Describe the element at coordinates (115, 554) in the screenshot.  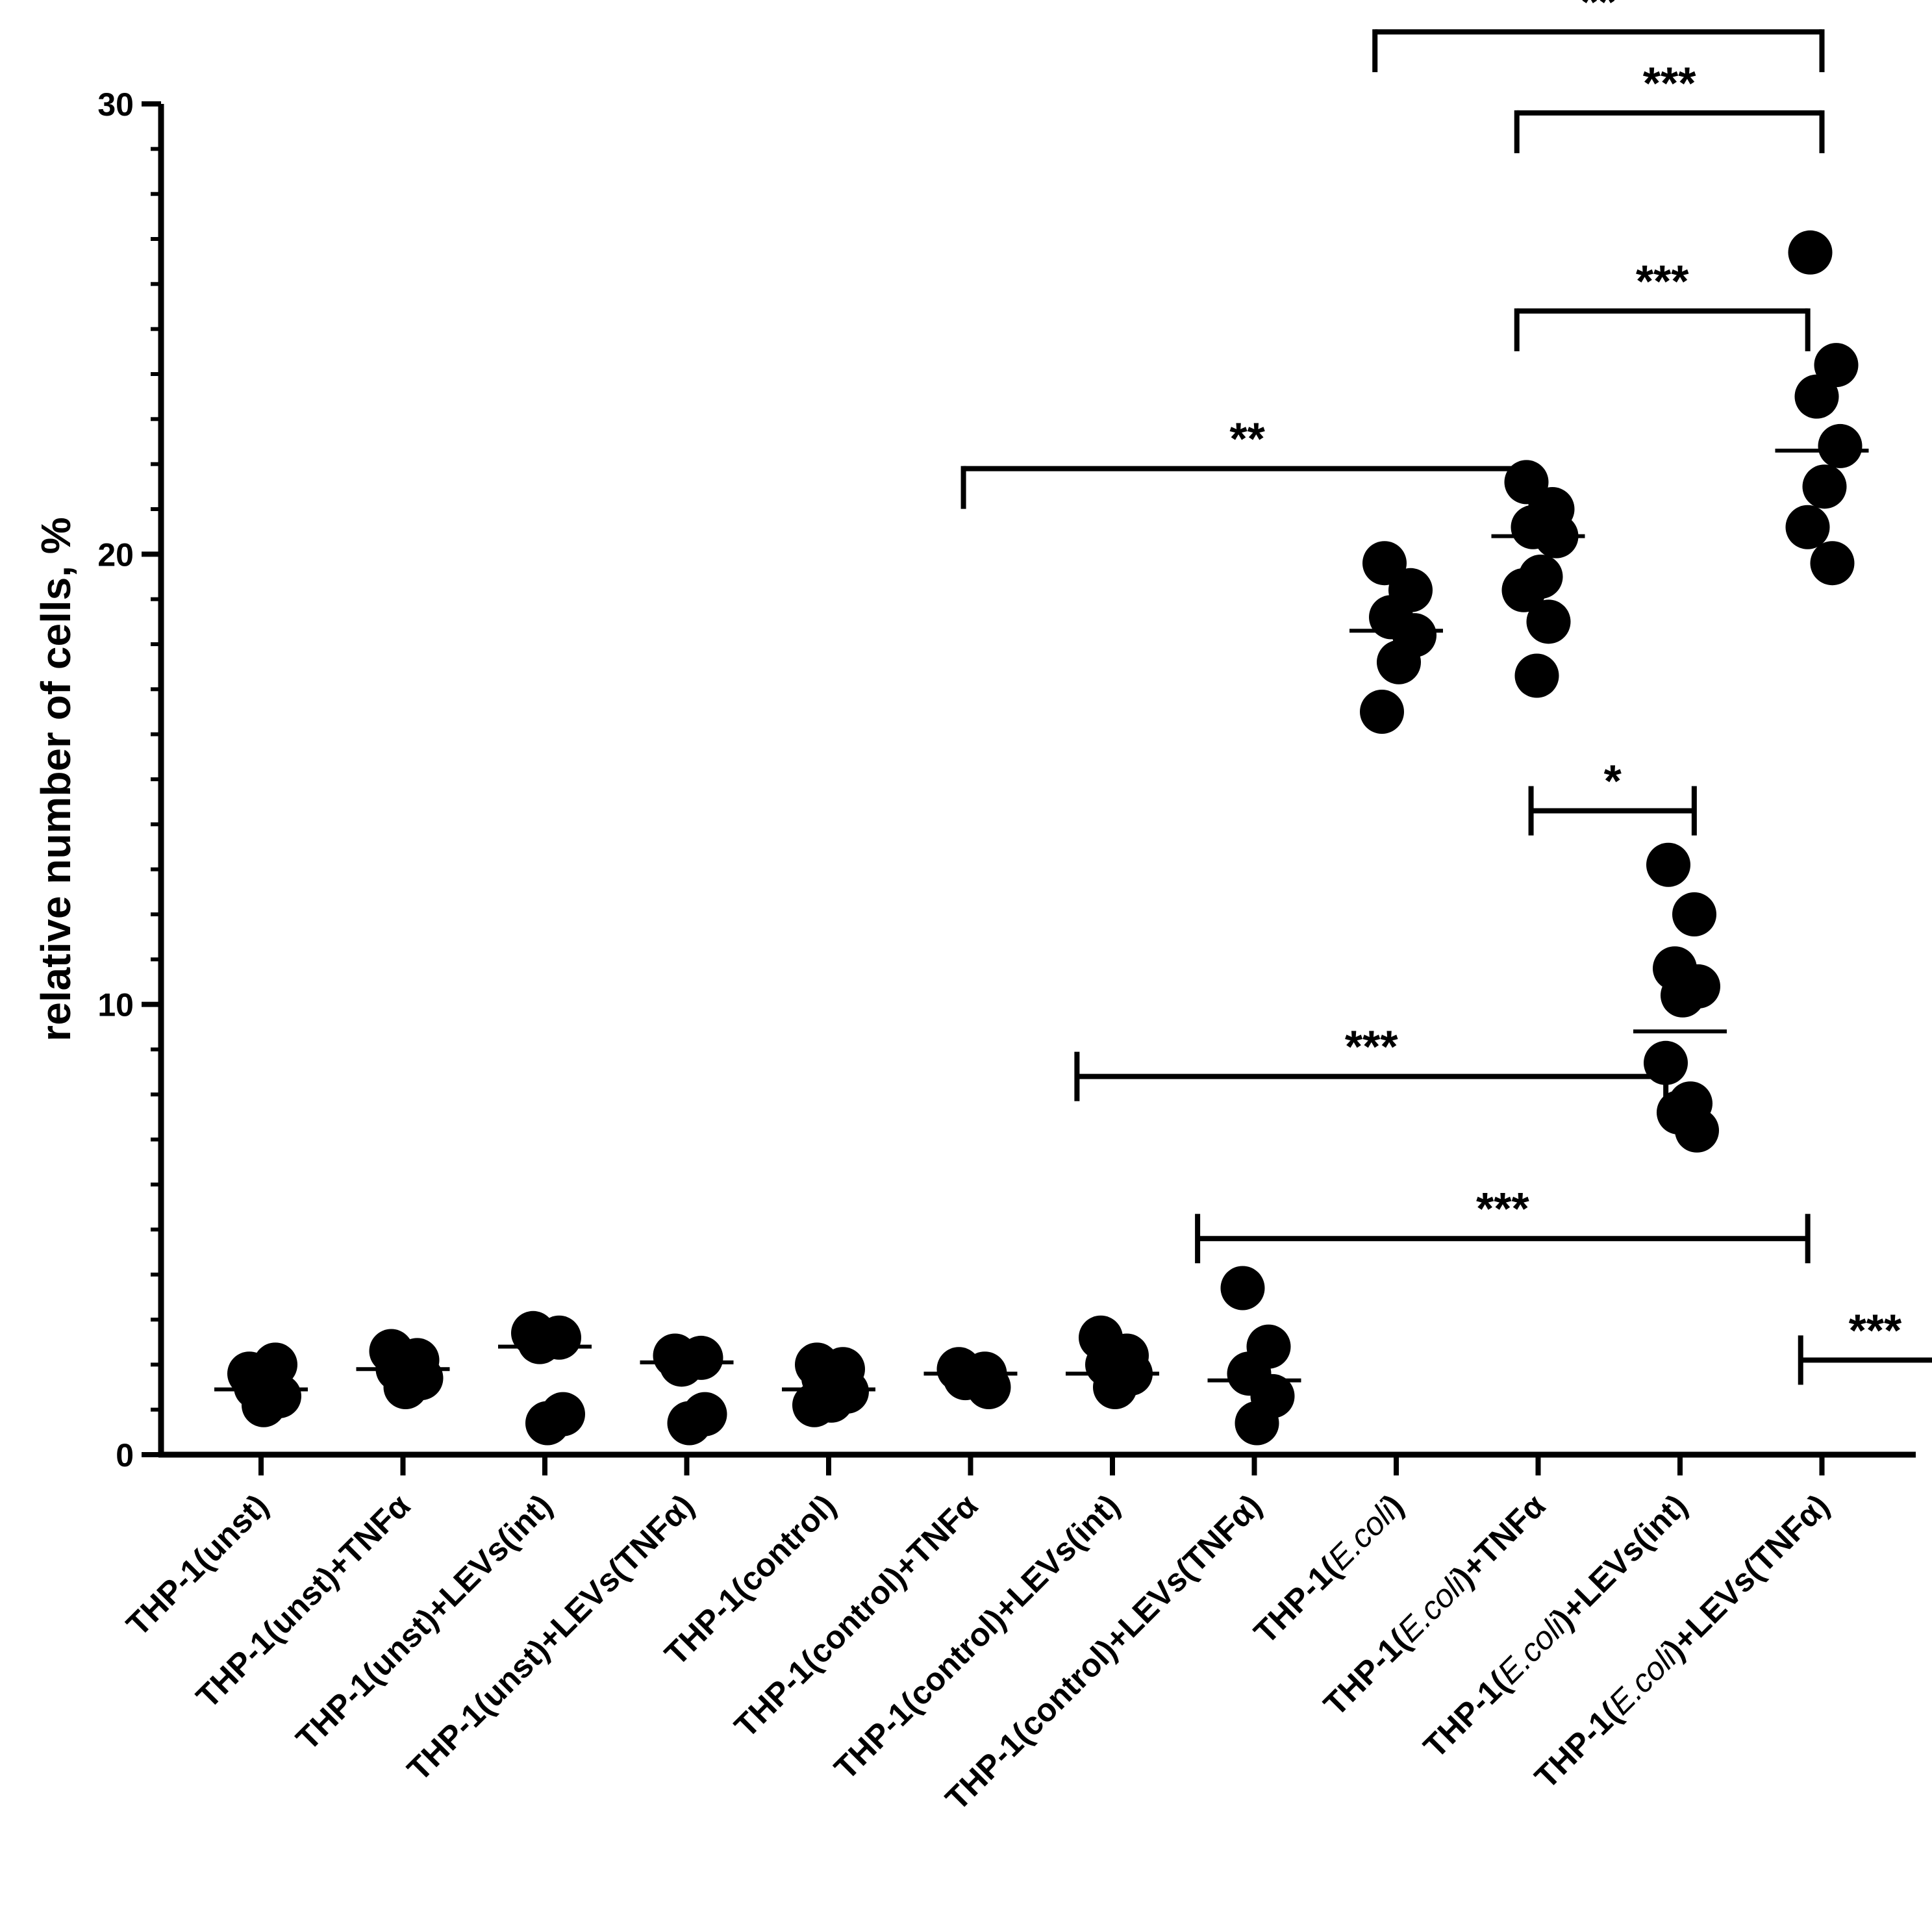
I see `y-tick-label: 20` at that location.